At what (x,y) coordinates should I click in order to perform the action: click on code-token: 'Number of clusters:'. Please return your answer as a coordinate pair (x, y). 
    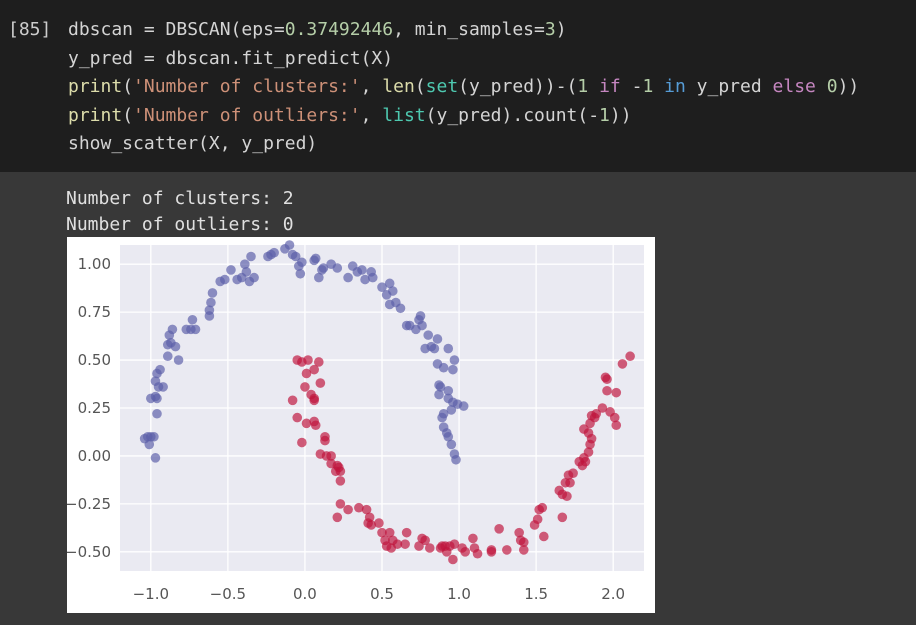
    Looking at the image, I should click on (247, 86).